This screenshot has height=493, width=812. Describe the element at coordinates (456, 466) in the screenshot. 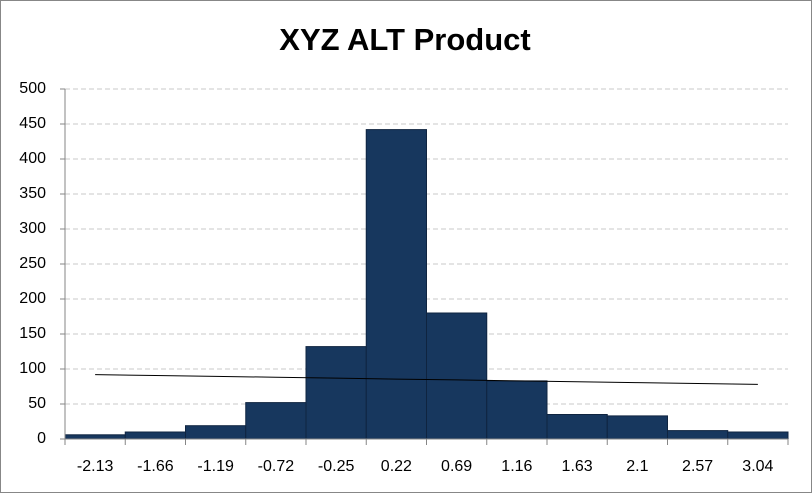

I see `x-tick-label: 0.69` at that location.